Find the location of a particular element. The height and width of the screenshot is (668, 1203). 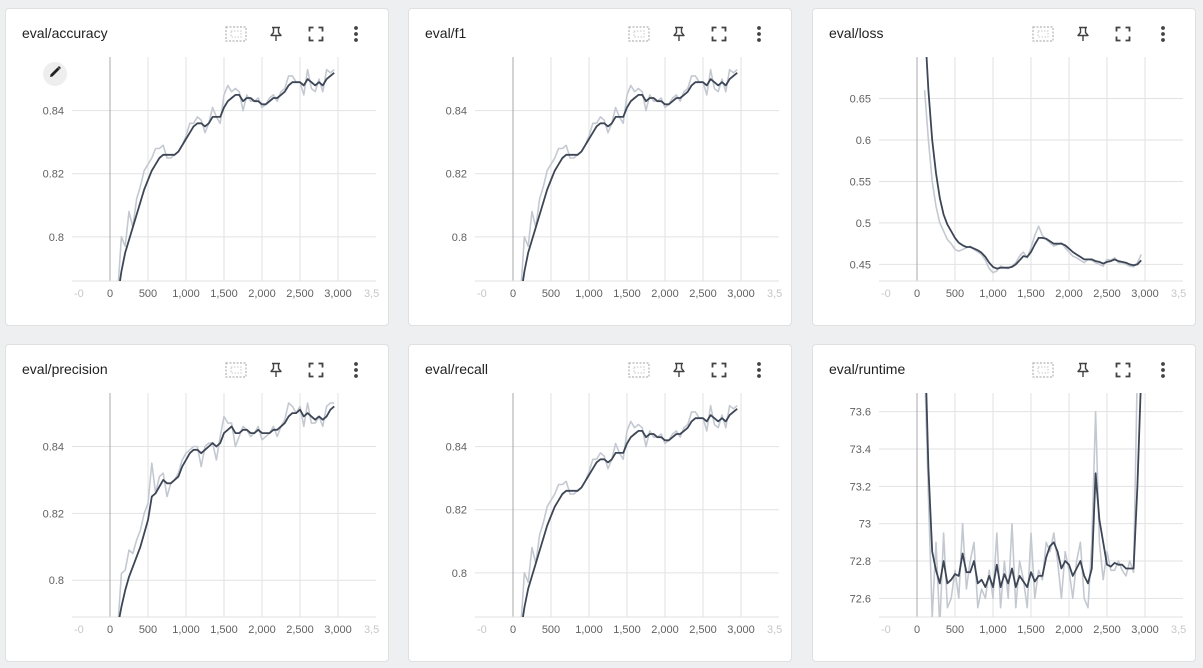

y-tick-label: 0.55 is located at coordinates (860, 182).